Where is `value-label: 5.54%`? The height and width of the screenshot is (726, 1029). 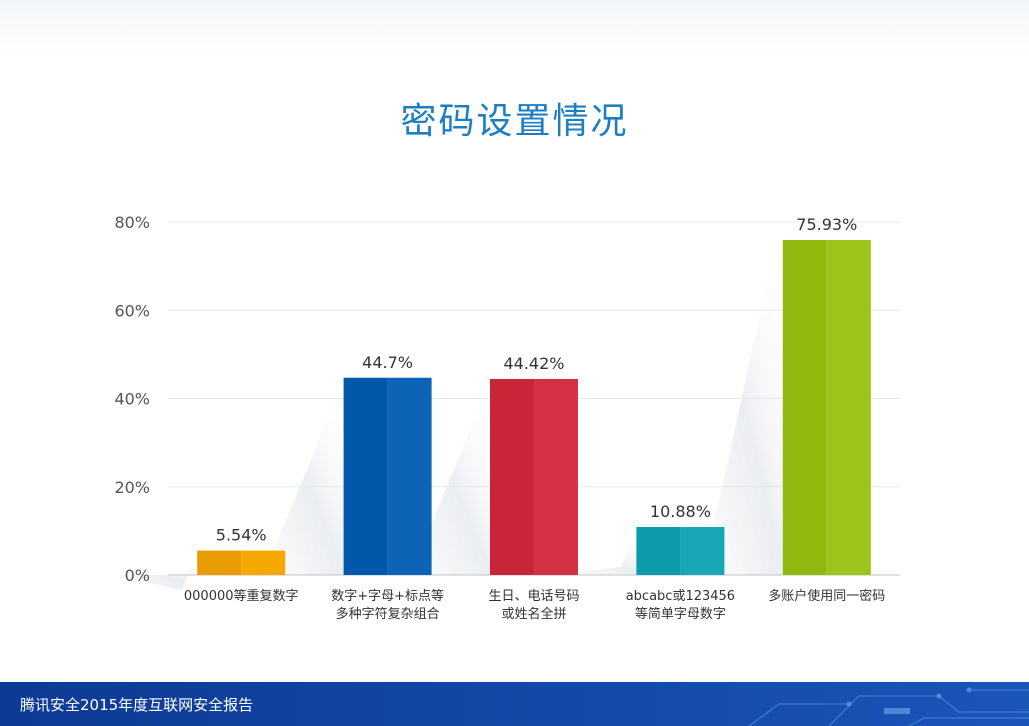
value-label: 5.54% is located at coordinates (241, 535).